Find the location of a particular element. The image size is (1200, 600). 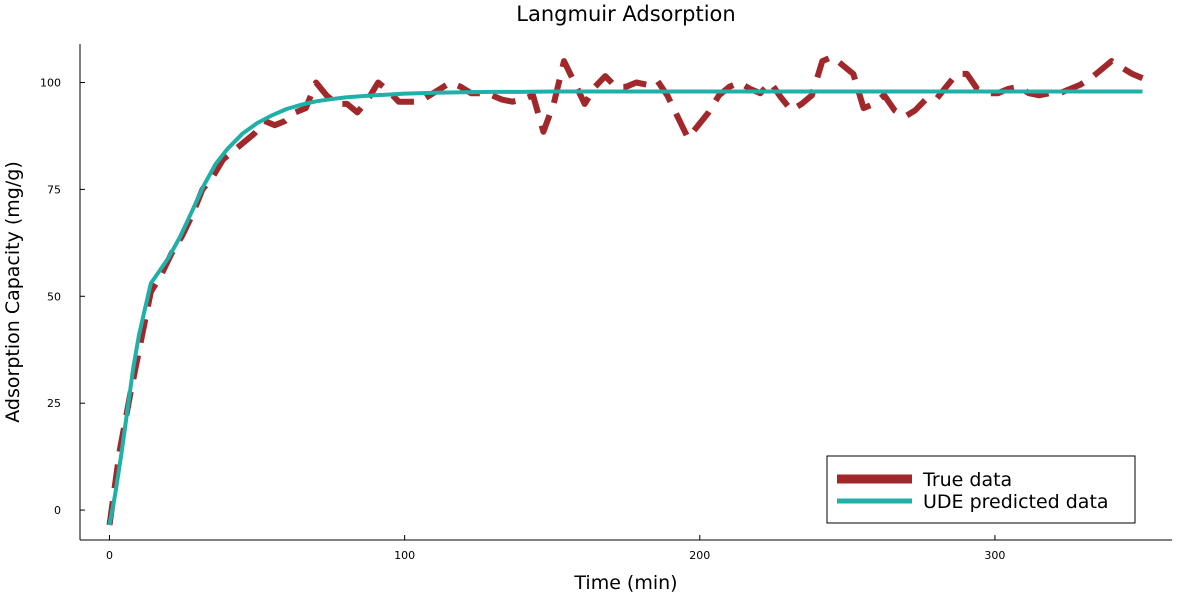

y-tick-label: 75 is located at coordinates (54, 189).